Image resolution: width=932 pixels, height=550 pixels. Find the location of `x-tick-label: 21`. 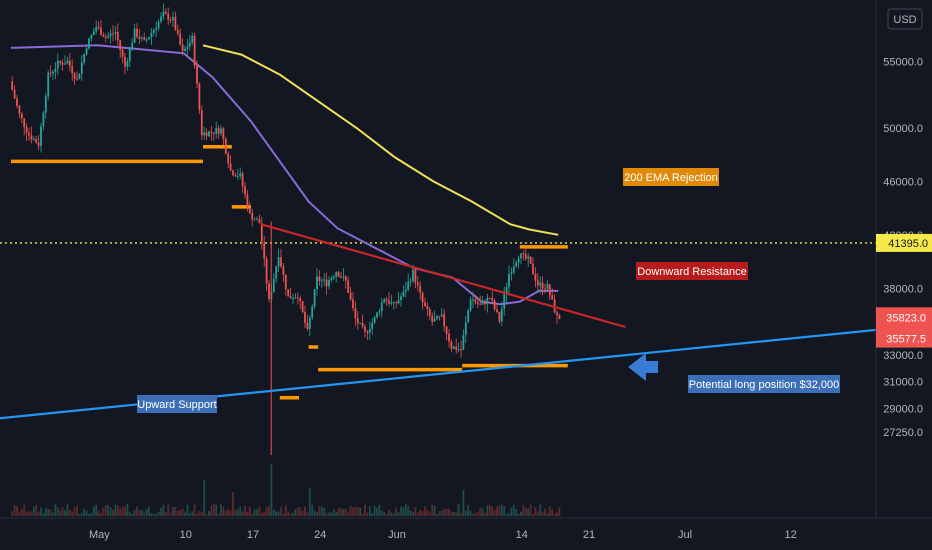

x-tick-label: 21 is located at coordinates (589, 535).